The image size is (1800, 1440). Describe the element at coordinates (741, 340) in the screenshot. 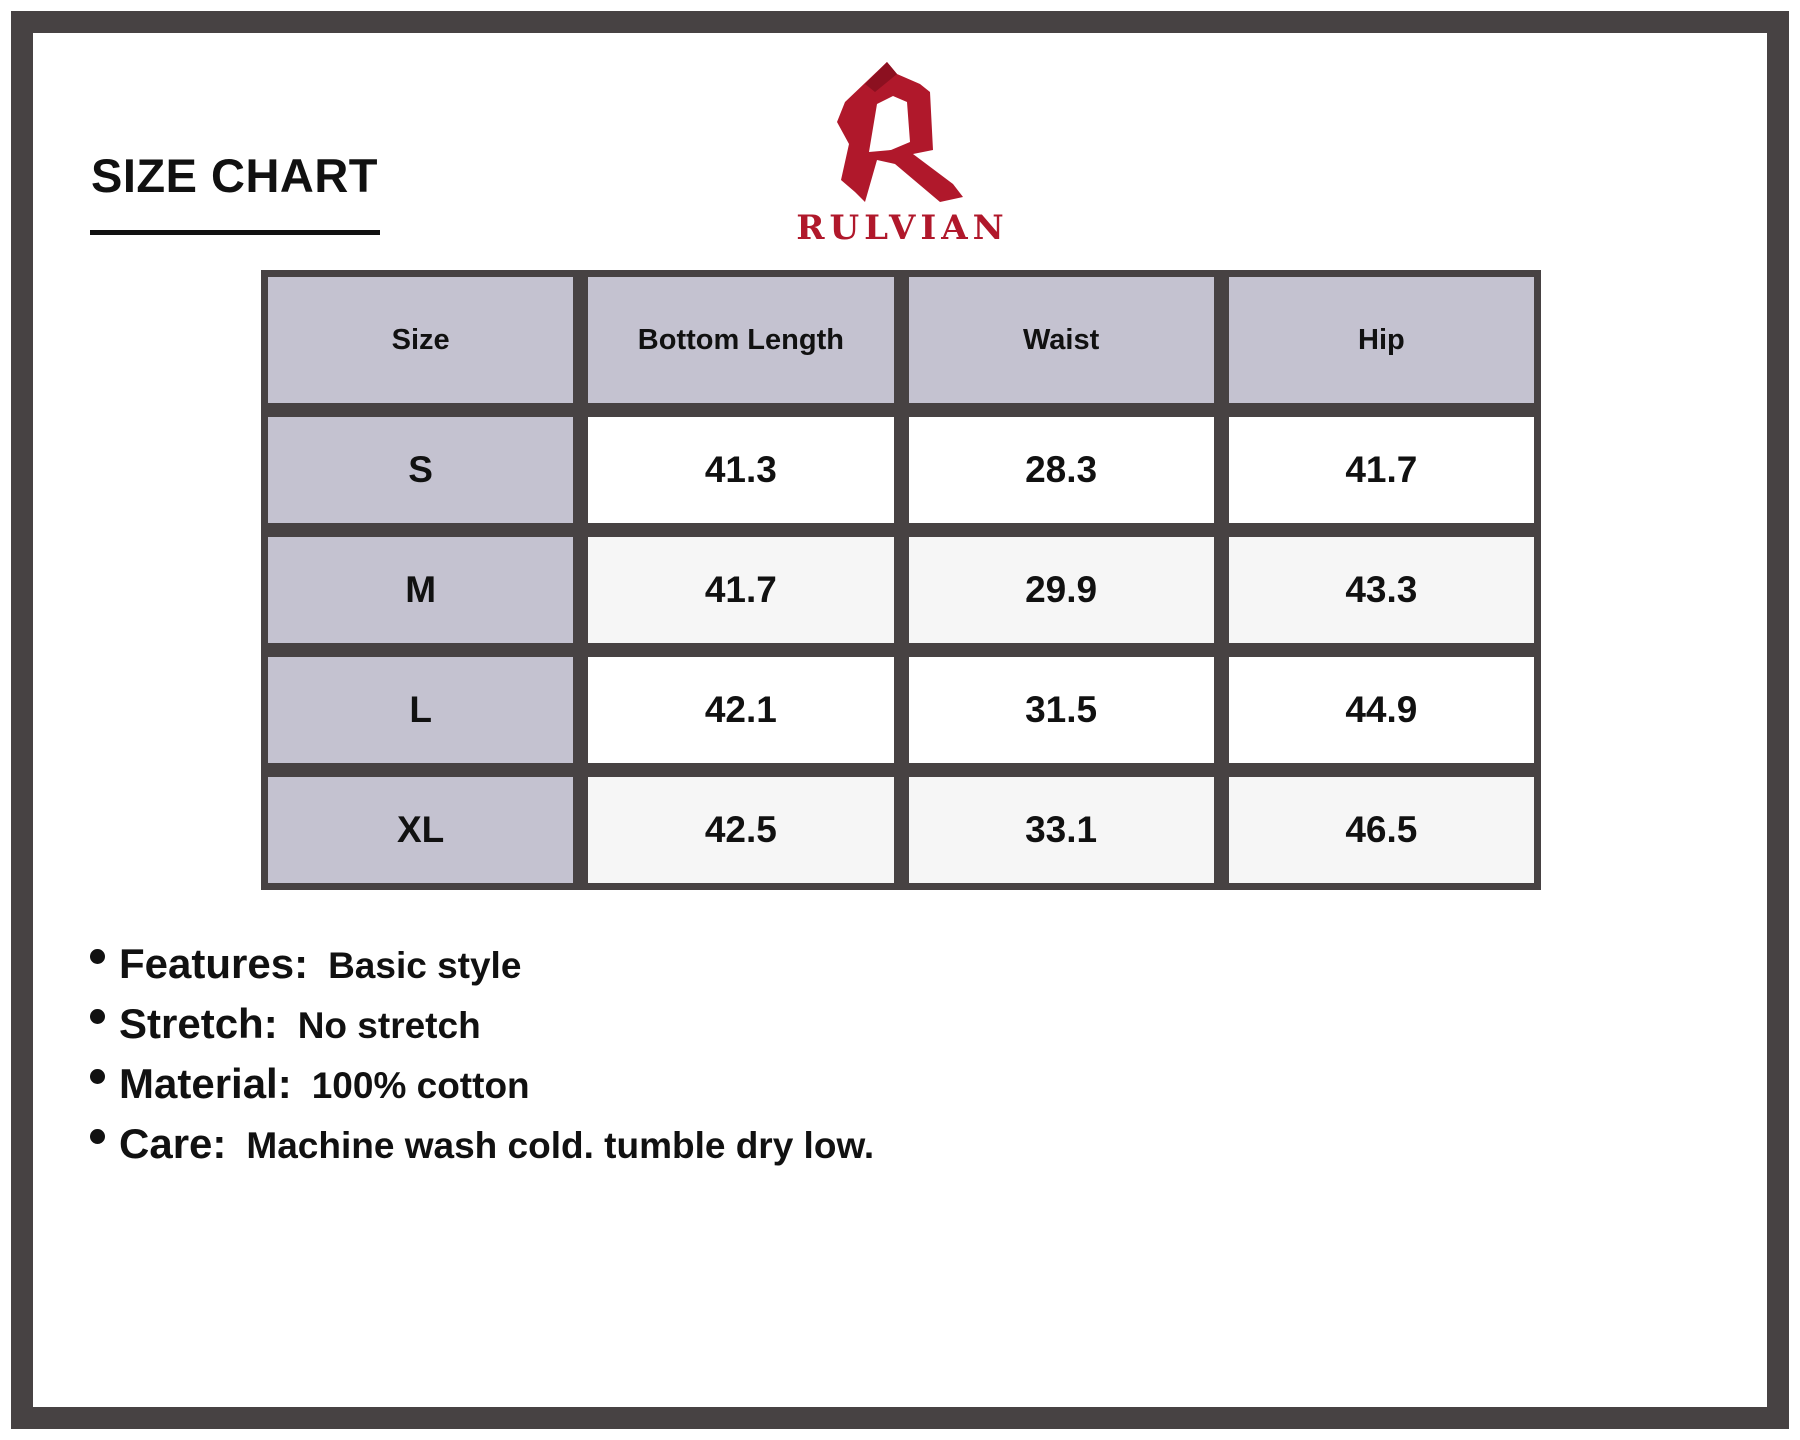

I see `header-bottom-length: Bottom Length` at that location.